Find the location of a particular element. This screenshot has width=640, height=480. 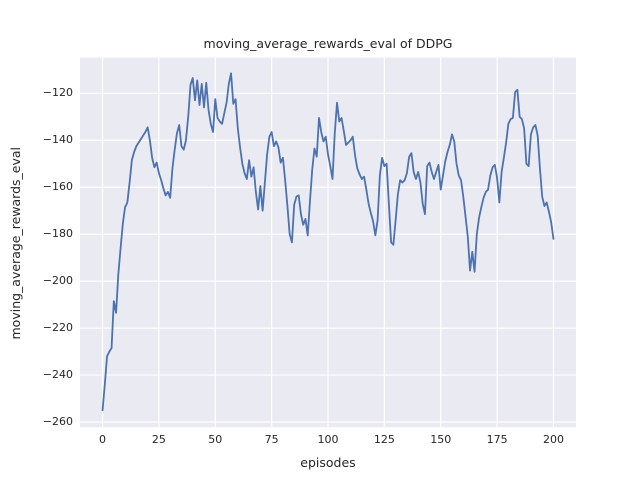

y-tick-label: −180 is located at coordinates (57, 234).